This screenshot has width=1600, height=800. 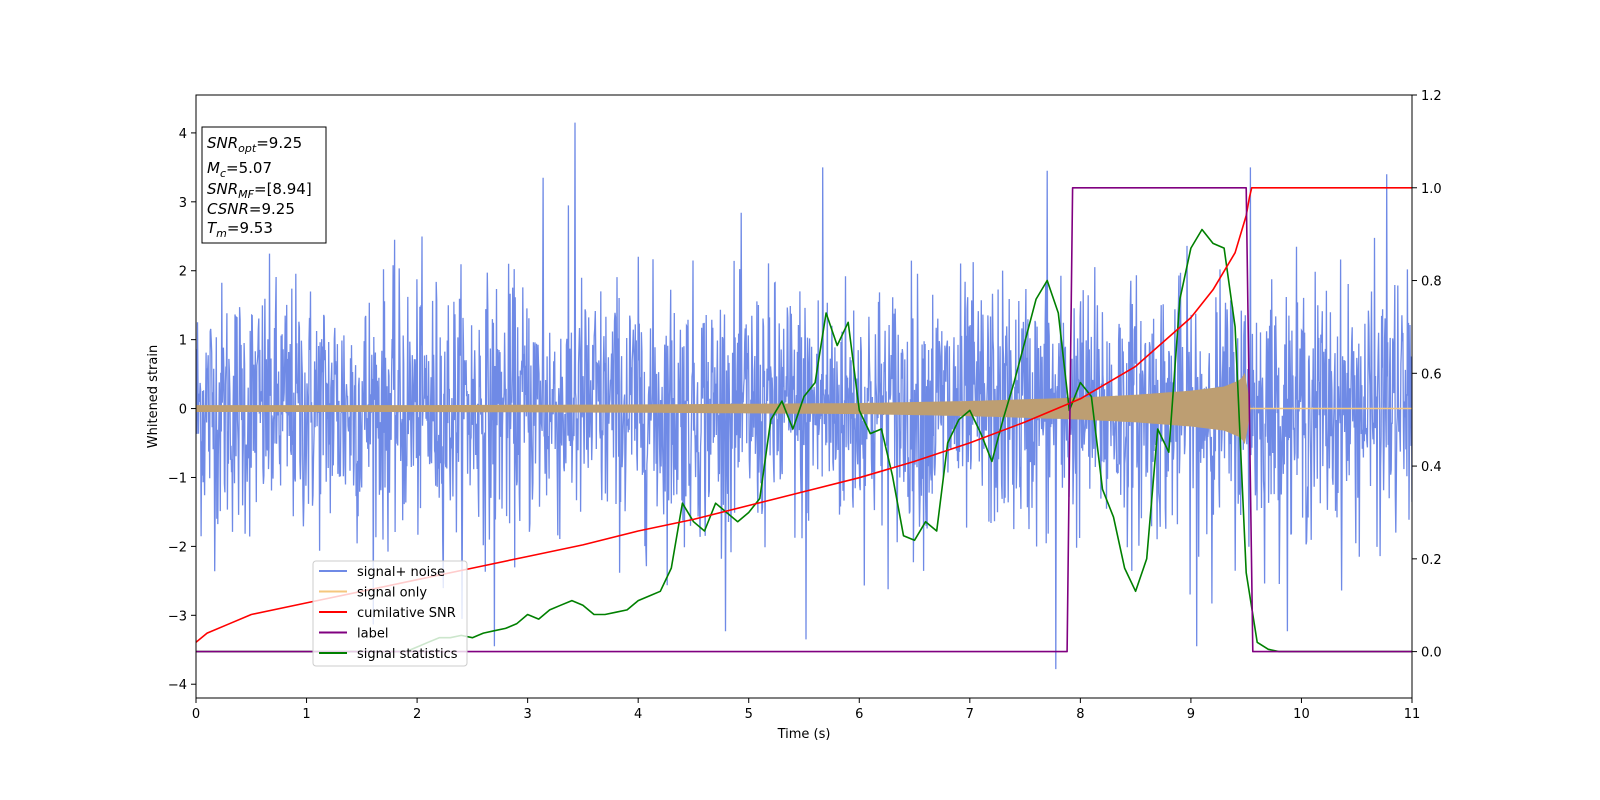 What do you see at coordinates (183, 410) in the screenshot?
I see `y-tick-label: 0` at bounding box center [183, 410].